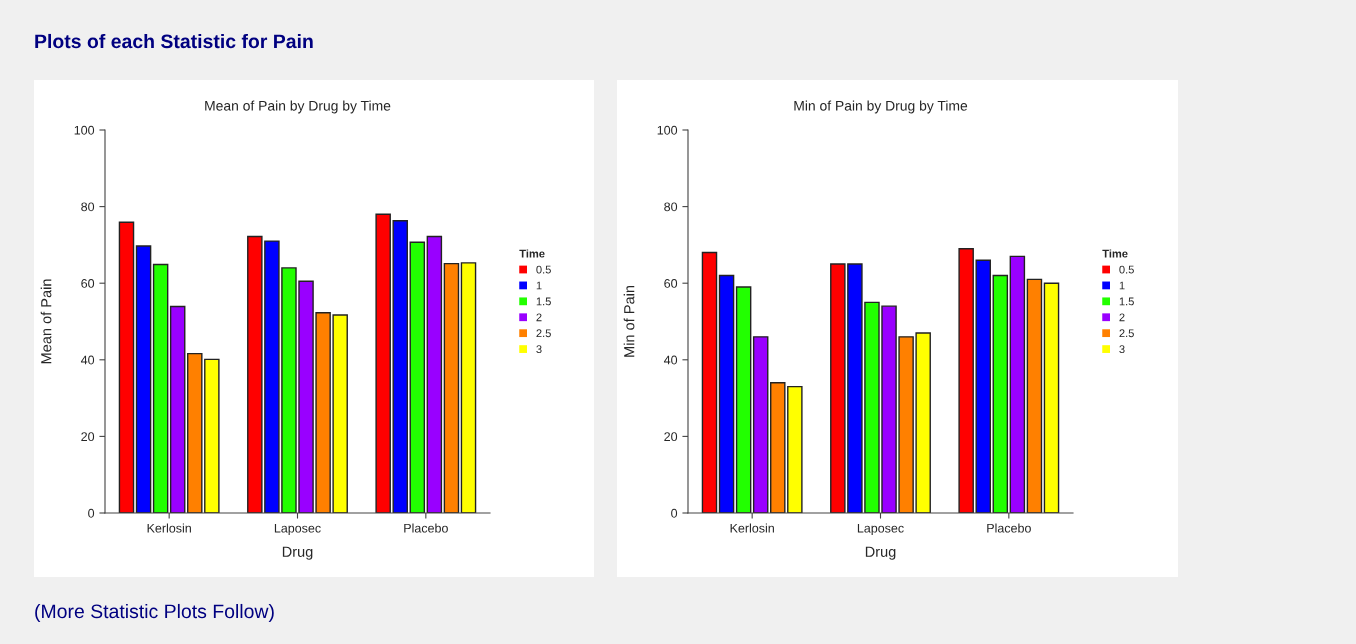 This screenshot has width=1356, height=644. What do you see at coordinates (629, 321) in the screenshot?
I see `y-axis-title: Min of Pain` at bounding box center [629, 321].